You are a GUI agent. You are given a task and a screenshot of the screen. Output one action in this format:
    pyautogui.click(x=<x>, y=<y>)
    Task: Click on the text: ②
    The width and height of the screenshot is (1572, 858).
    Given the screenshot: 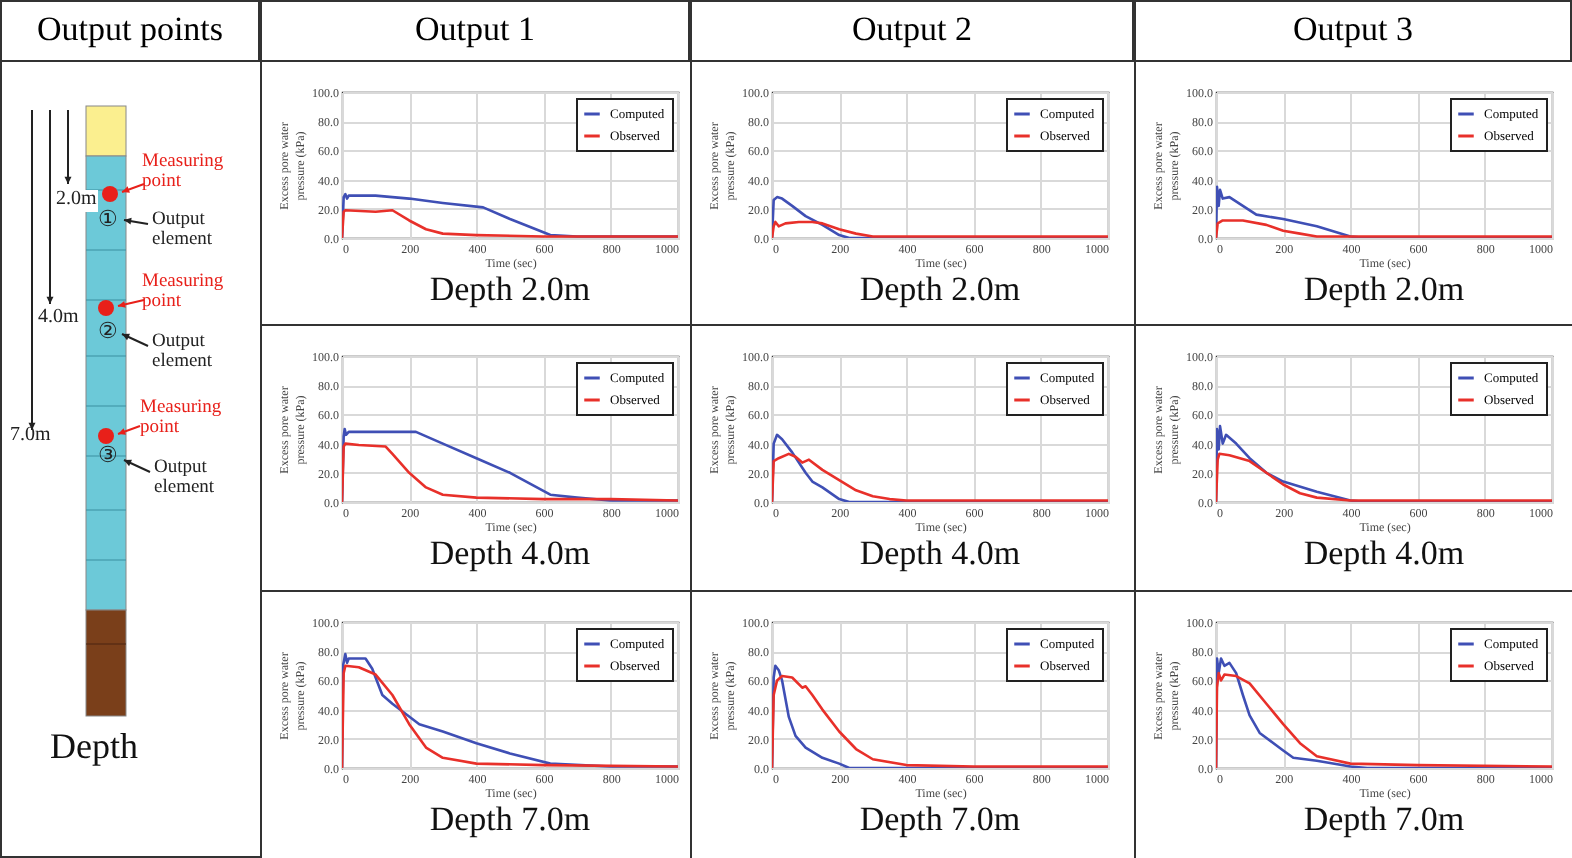 What is the action you would take?
    pyautogui.click(x=108, y=333)
    